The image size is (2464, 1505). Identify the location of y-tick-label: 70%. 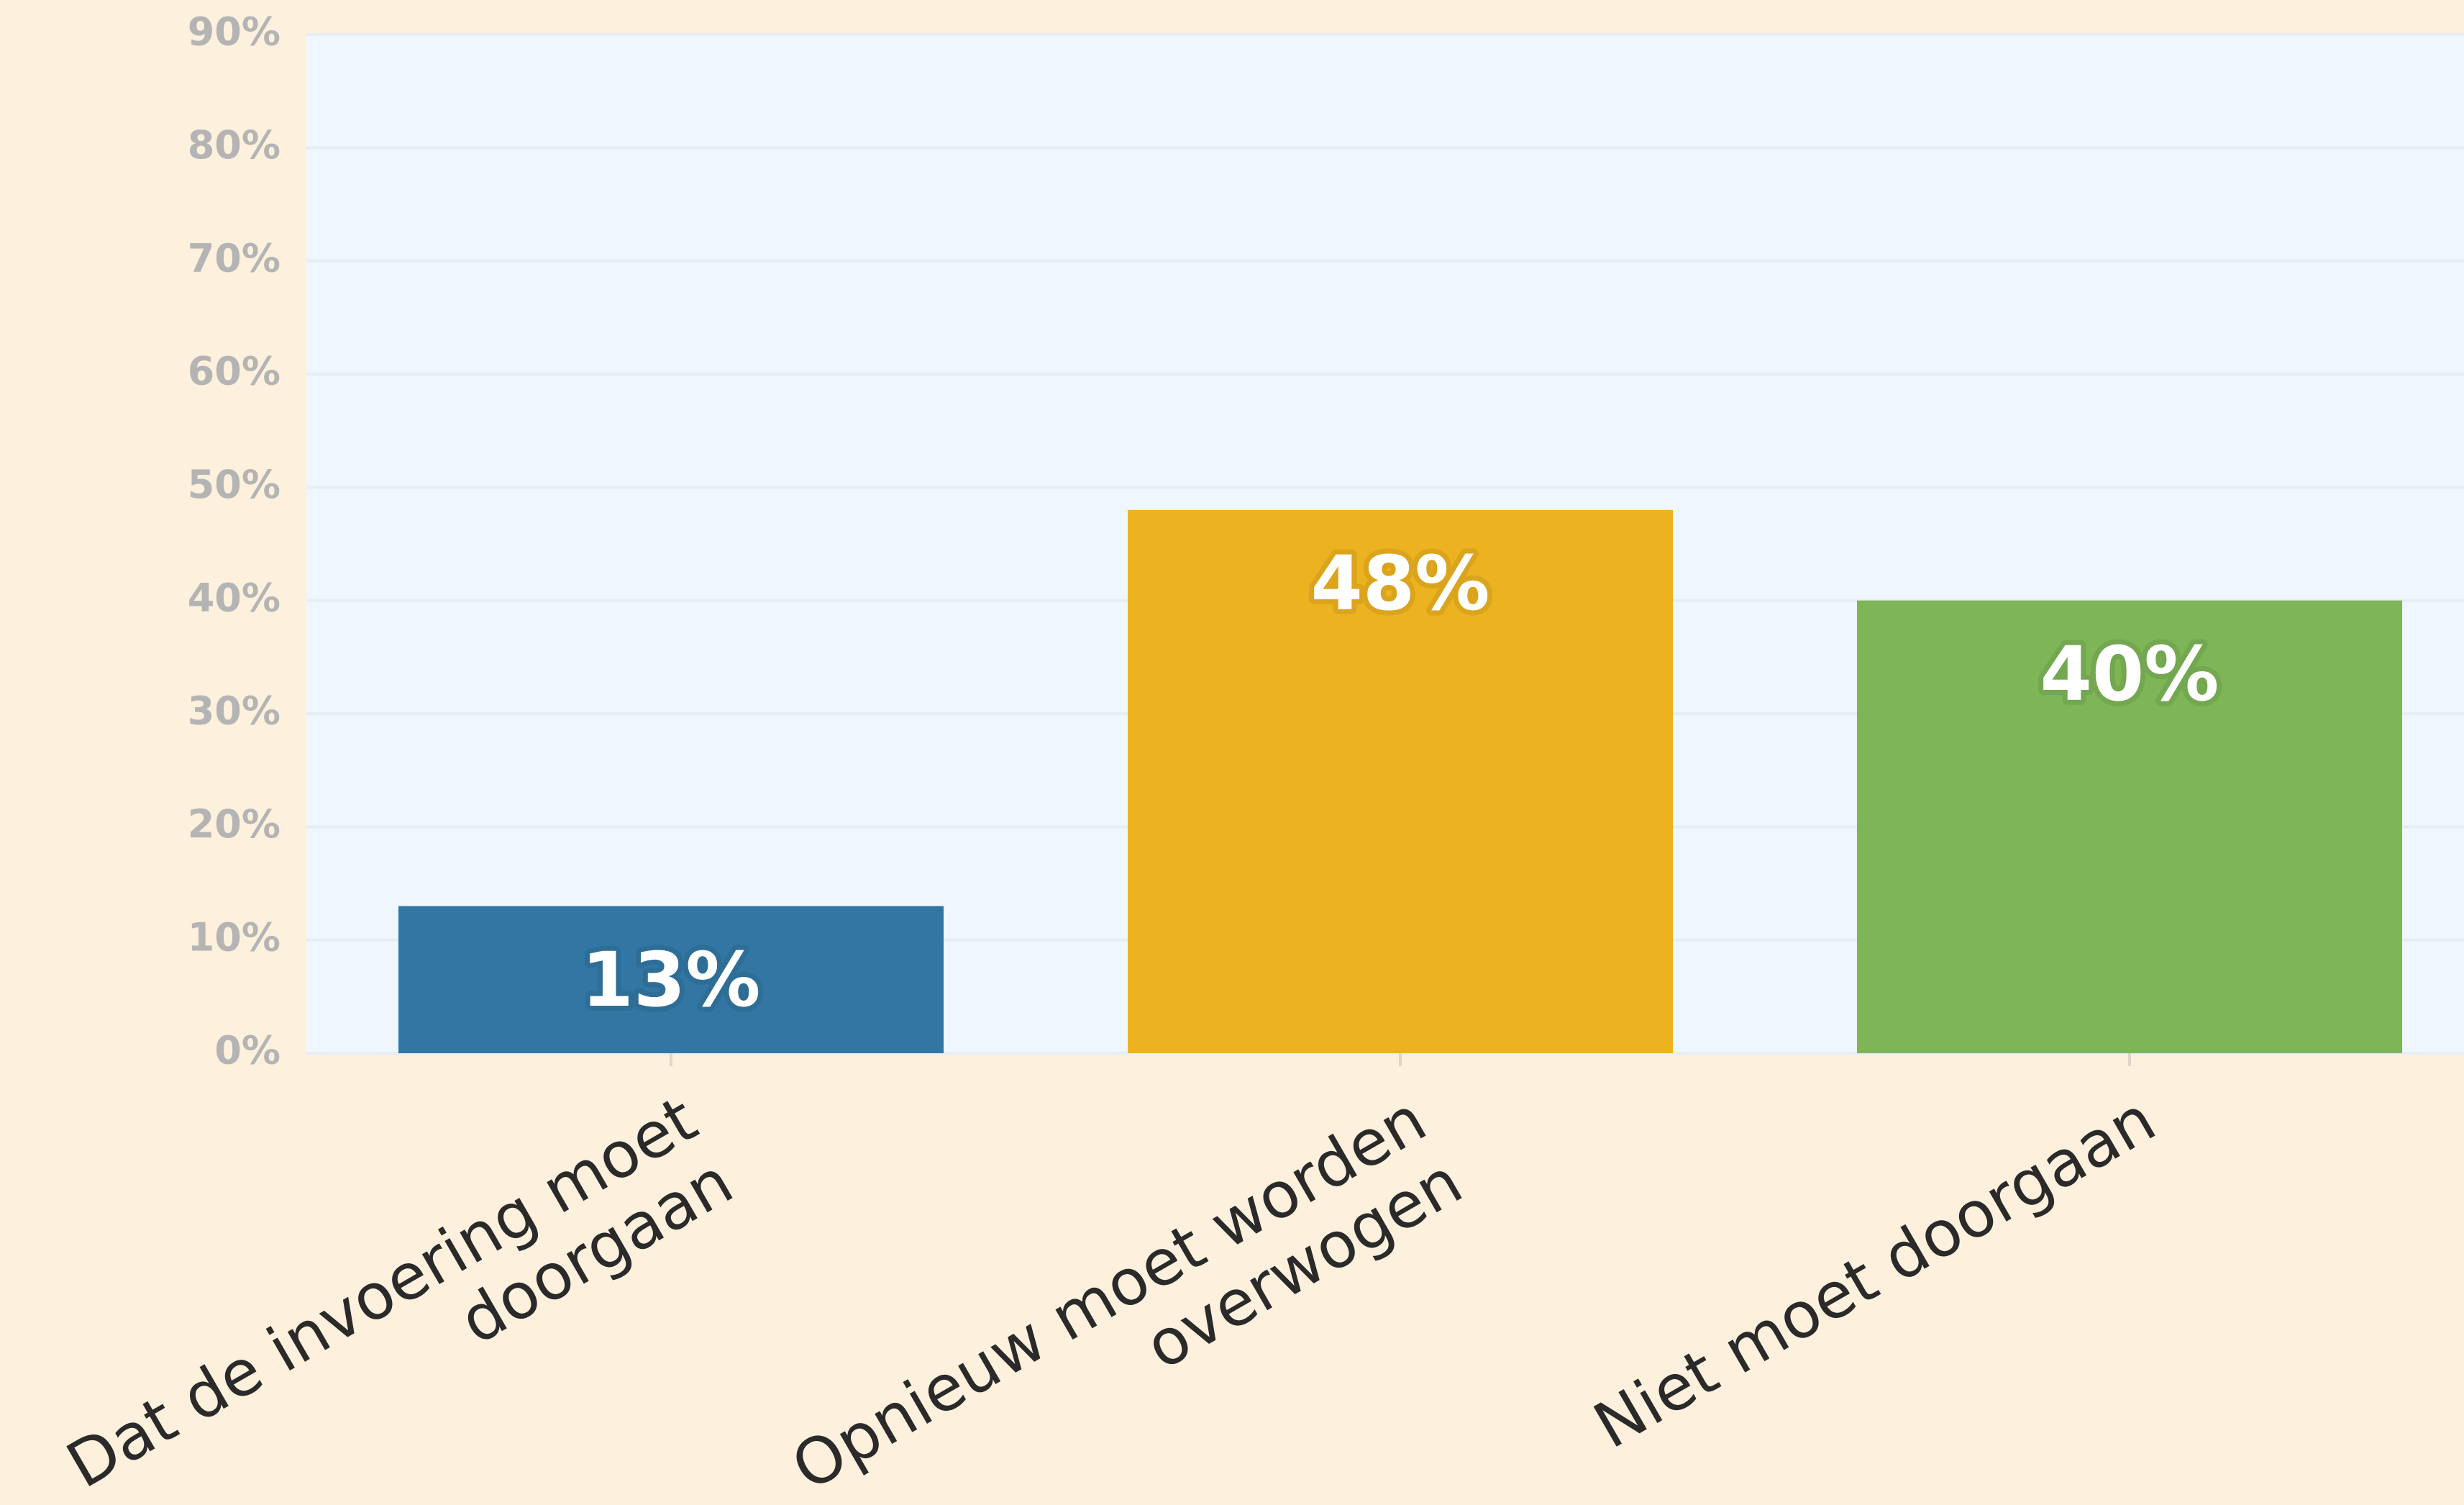
(234, 258).